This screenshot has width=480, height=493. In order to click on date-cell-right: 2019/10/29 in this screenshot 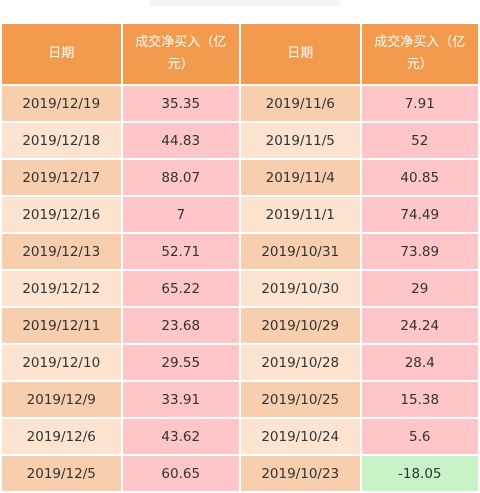, I will do `click(300, 325)`.